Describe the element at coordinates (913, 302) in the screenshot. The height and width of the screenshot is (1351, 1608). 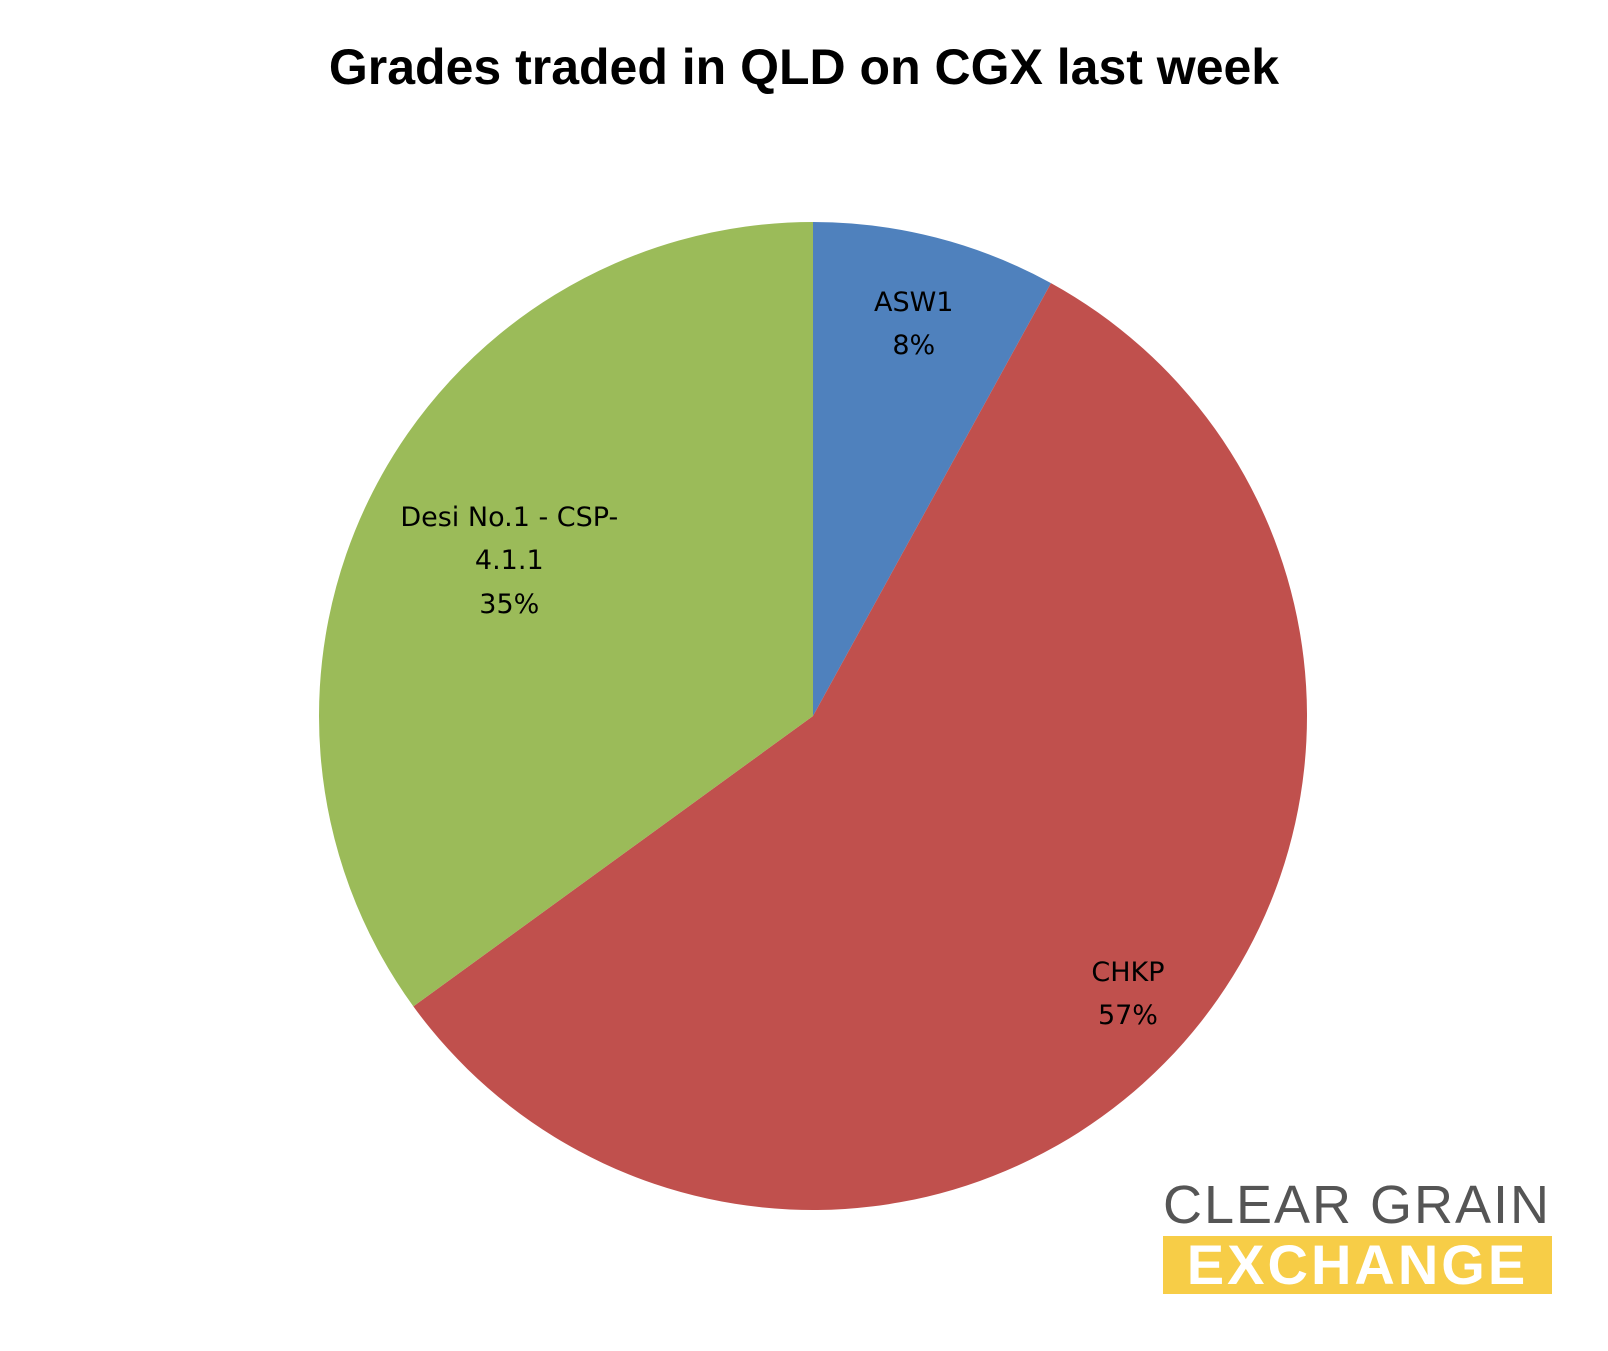
I see `category-label: ASW1` at that location.